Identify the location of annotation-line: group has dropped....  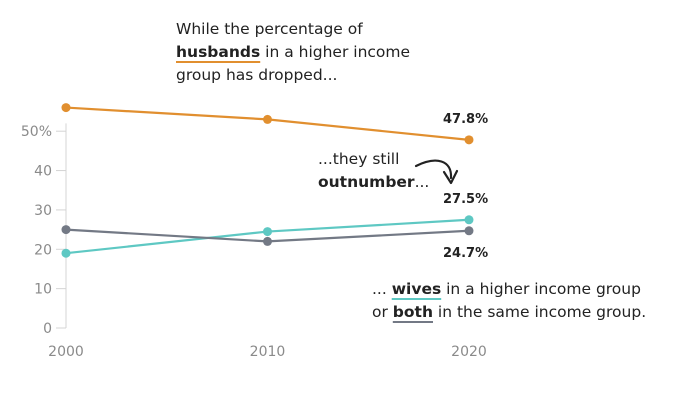
(257, 75).